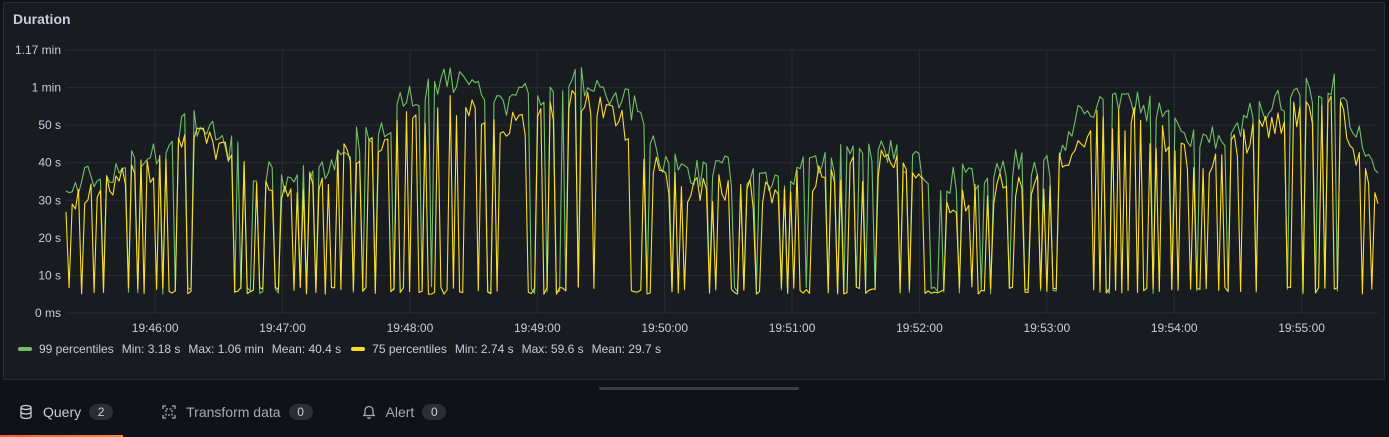  Describe the element at coordinates (409, 349) in the screenshot. I see `legend-label: 75 percentiles` at that location.